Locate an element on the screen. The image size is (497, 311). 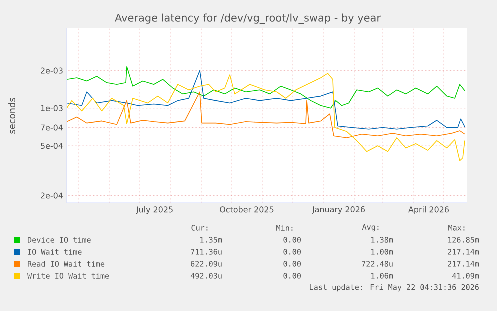
y-axis-title: seconds is located at coordinates (12, 116).